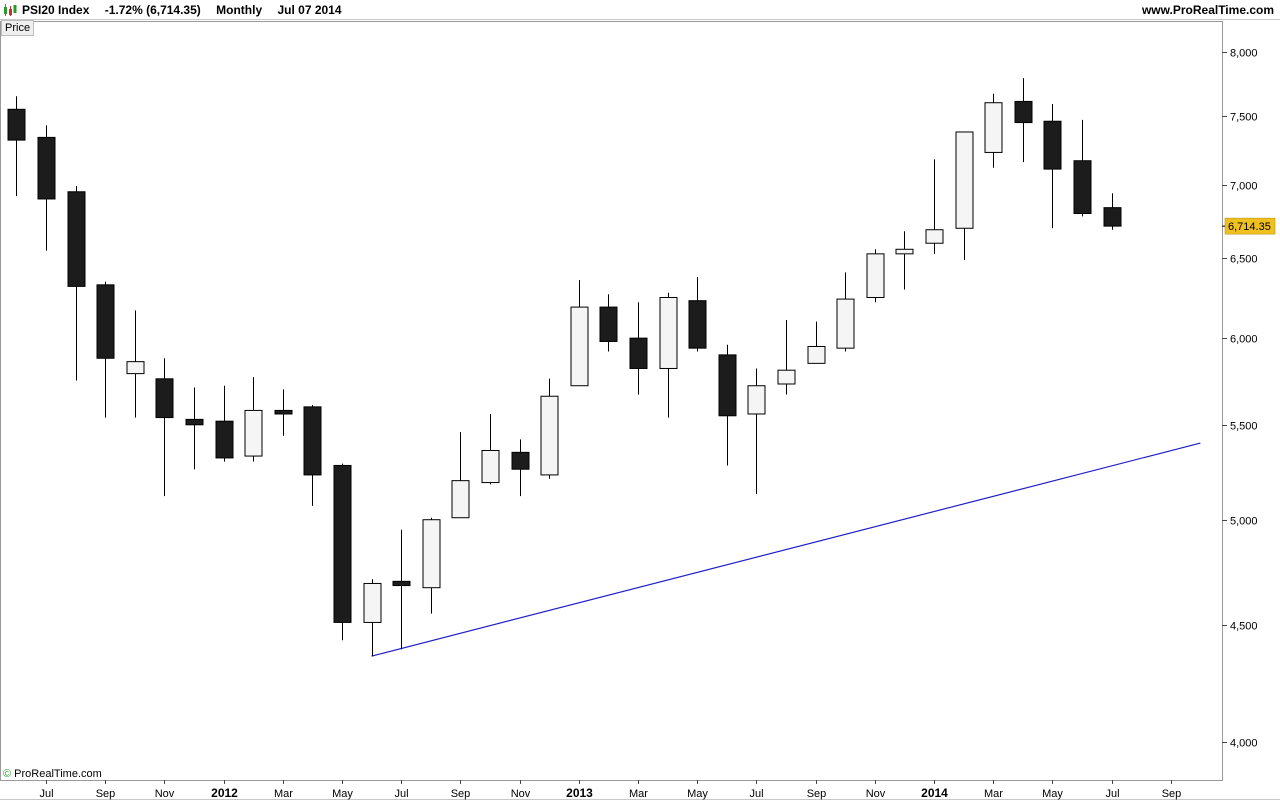 This screenshot has width=1280, height=800. I want to click on y-tick-label: 6,500, so click(1244, 260).